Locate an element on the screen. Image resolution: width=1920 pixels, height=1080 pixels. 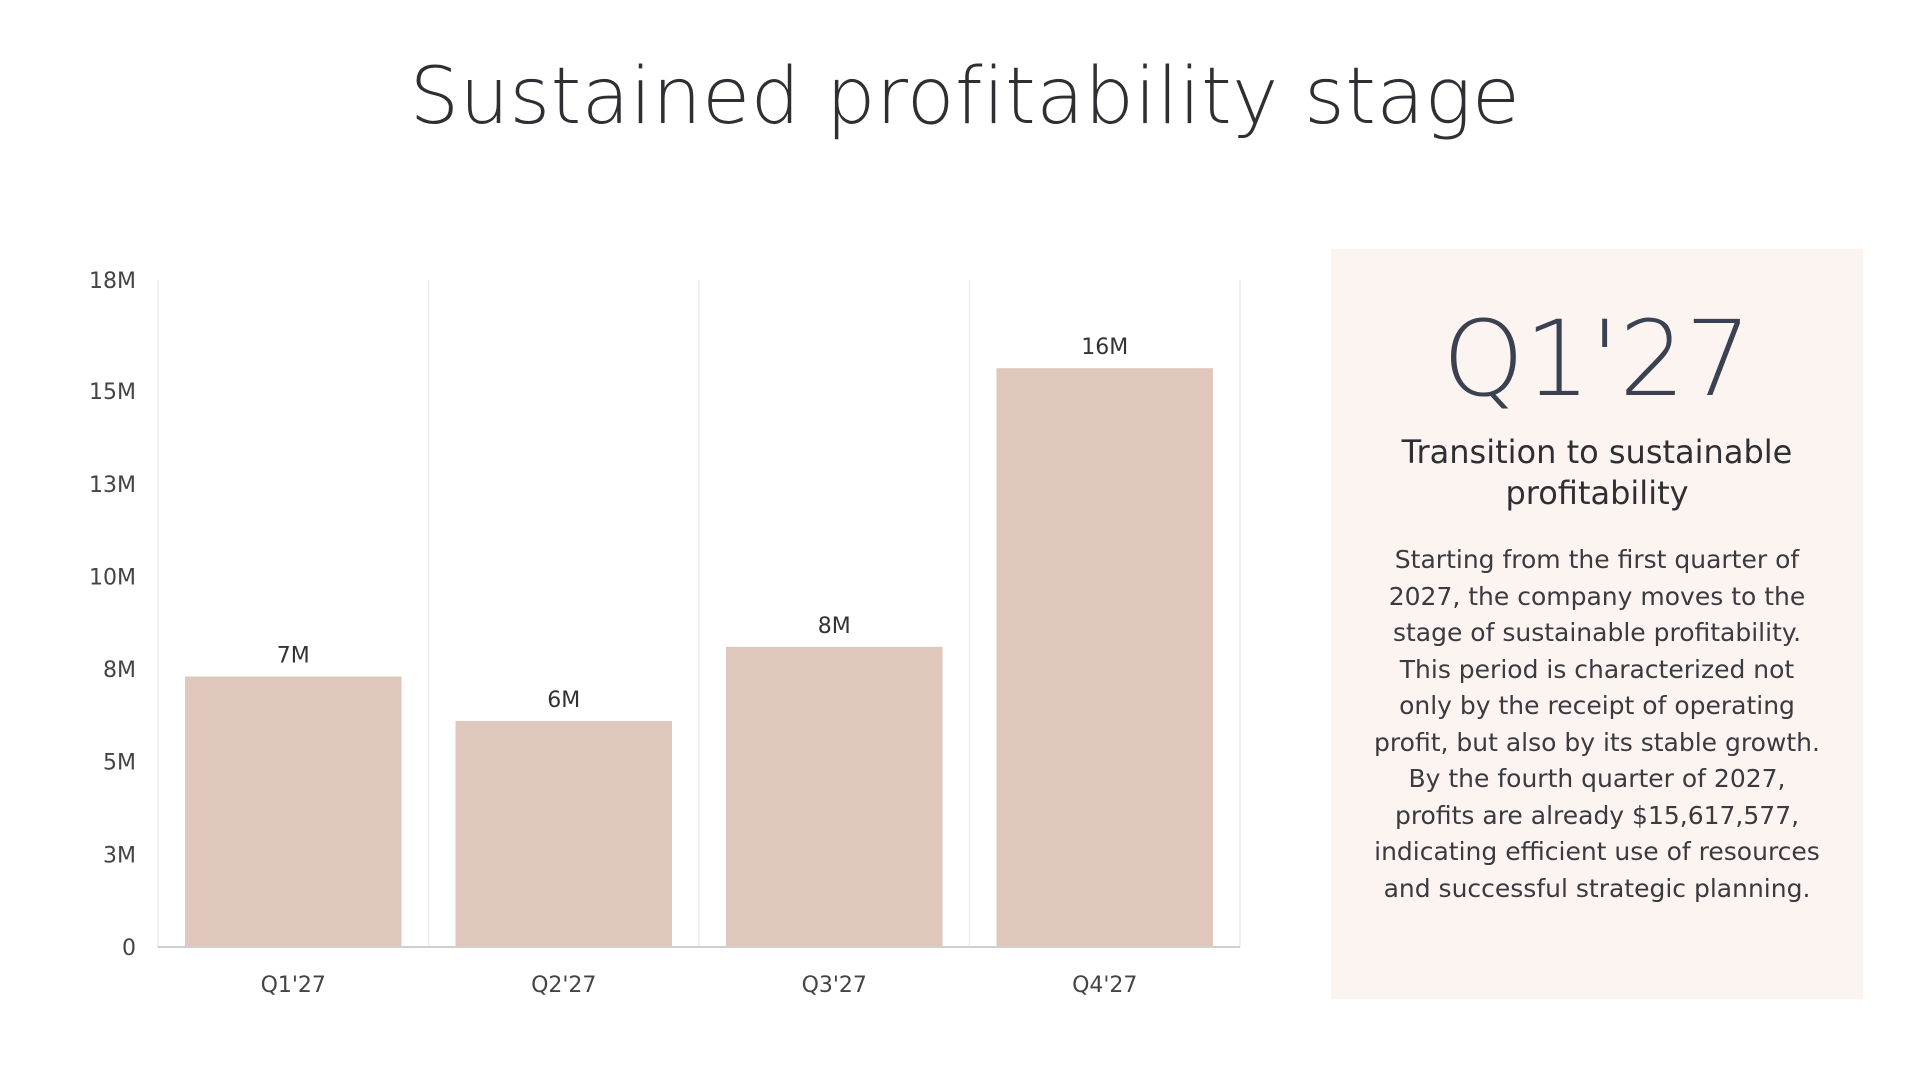
info-card-period: Q1'27 is located at coordinates (1597, 359).